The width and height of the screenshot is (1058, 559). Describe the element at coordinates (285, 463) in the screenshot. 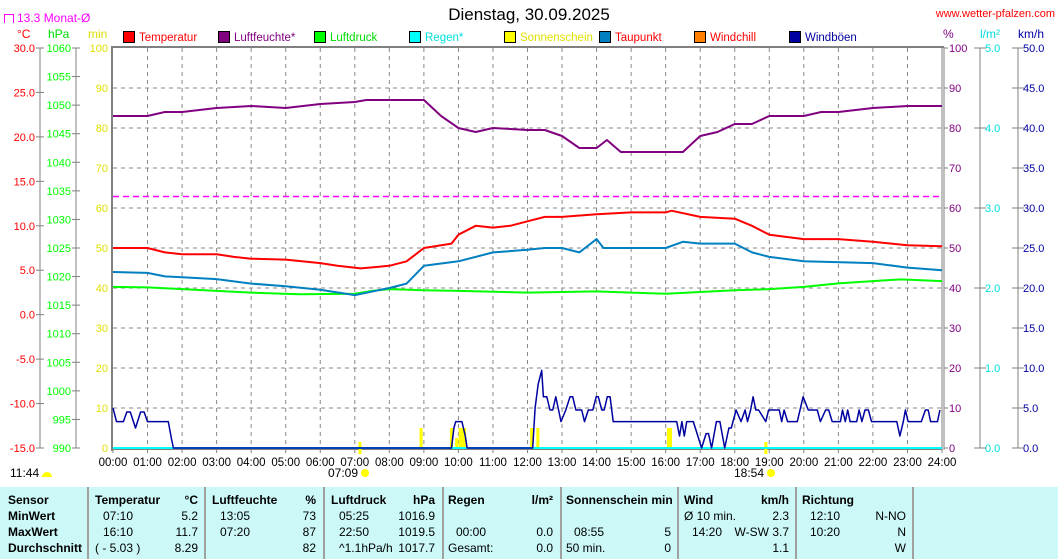

I see `x-tick-label: 05:00` at that location.